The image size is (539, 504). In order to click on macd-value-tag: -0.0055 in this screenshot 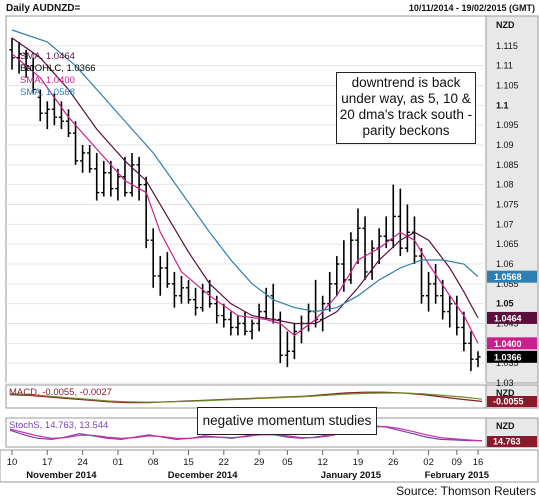, I will do `click(508, 402)`.